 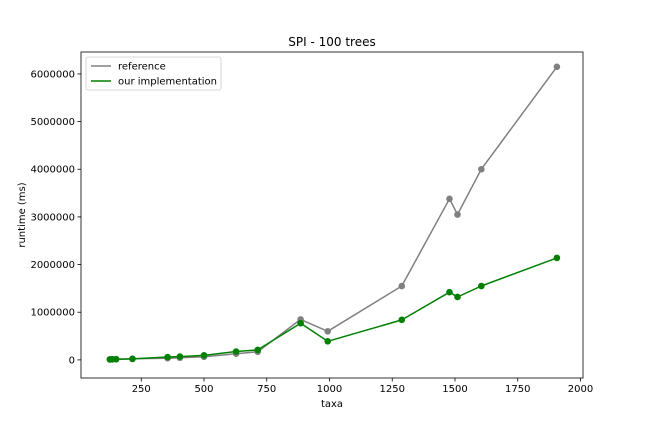 What do you see at coordinates (332, 404) in the screenshot?
I see `x-axis-label: taxa` at bounding box center [332, 404].